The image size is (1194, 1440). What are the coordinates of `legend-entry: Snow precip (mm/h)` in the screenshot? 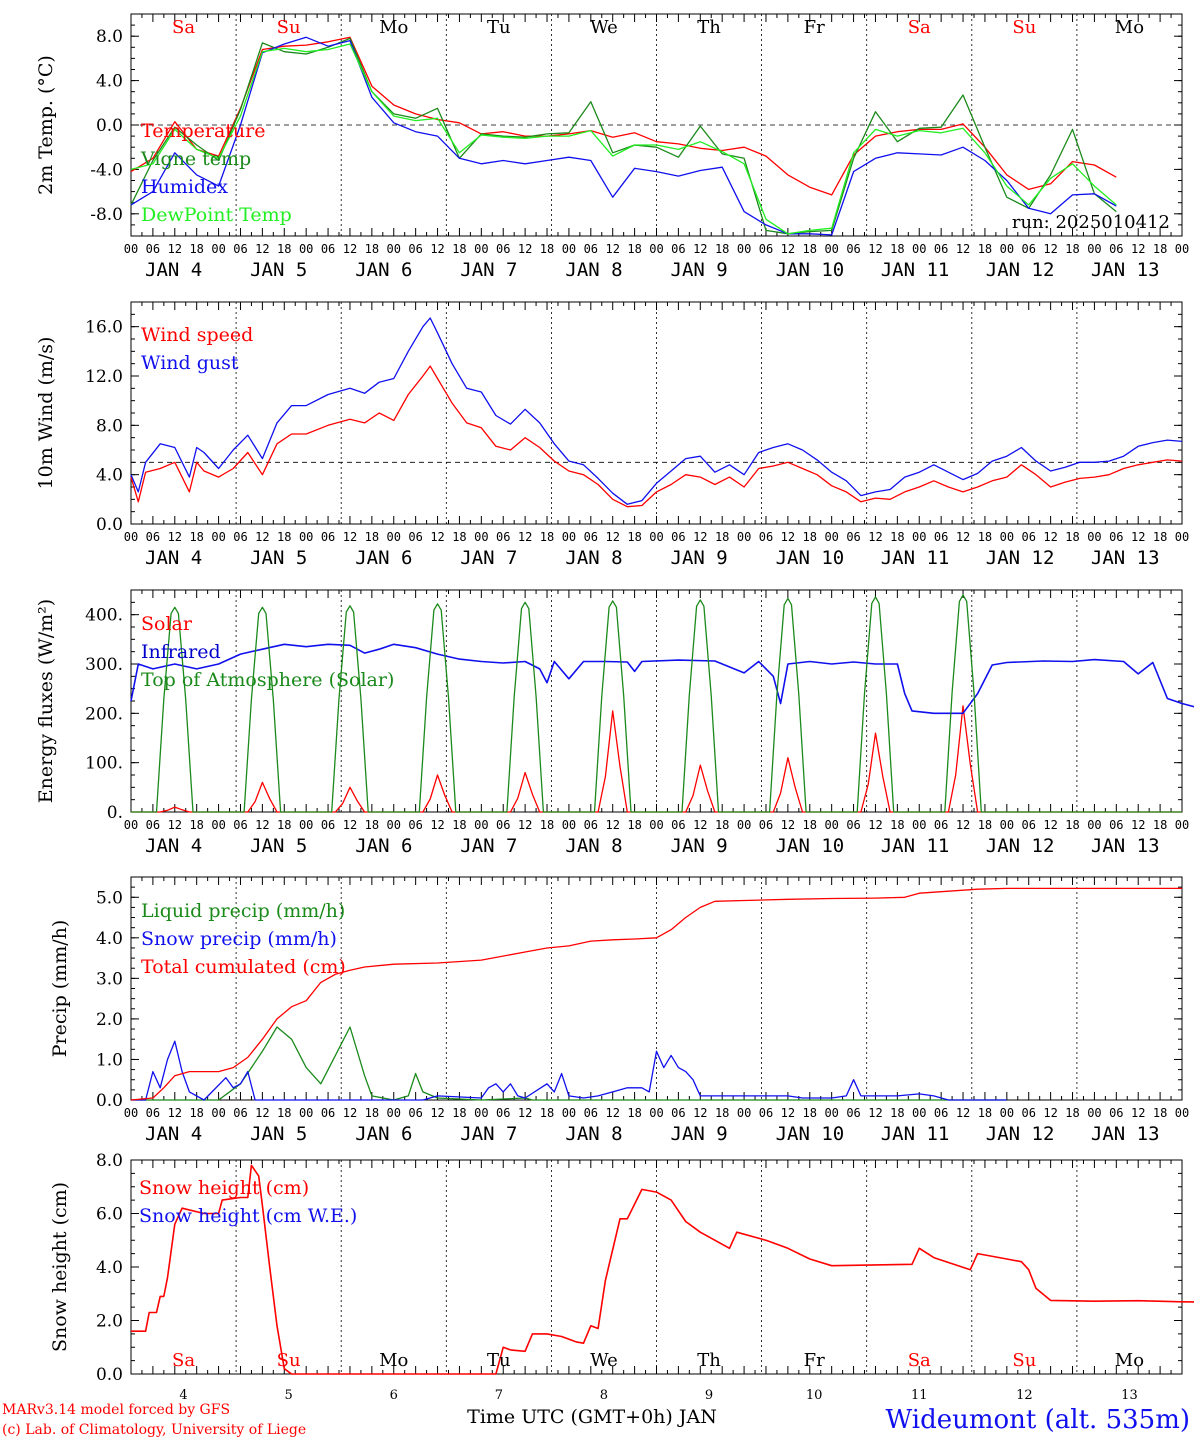 It's located at (239, 939).